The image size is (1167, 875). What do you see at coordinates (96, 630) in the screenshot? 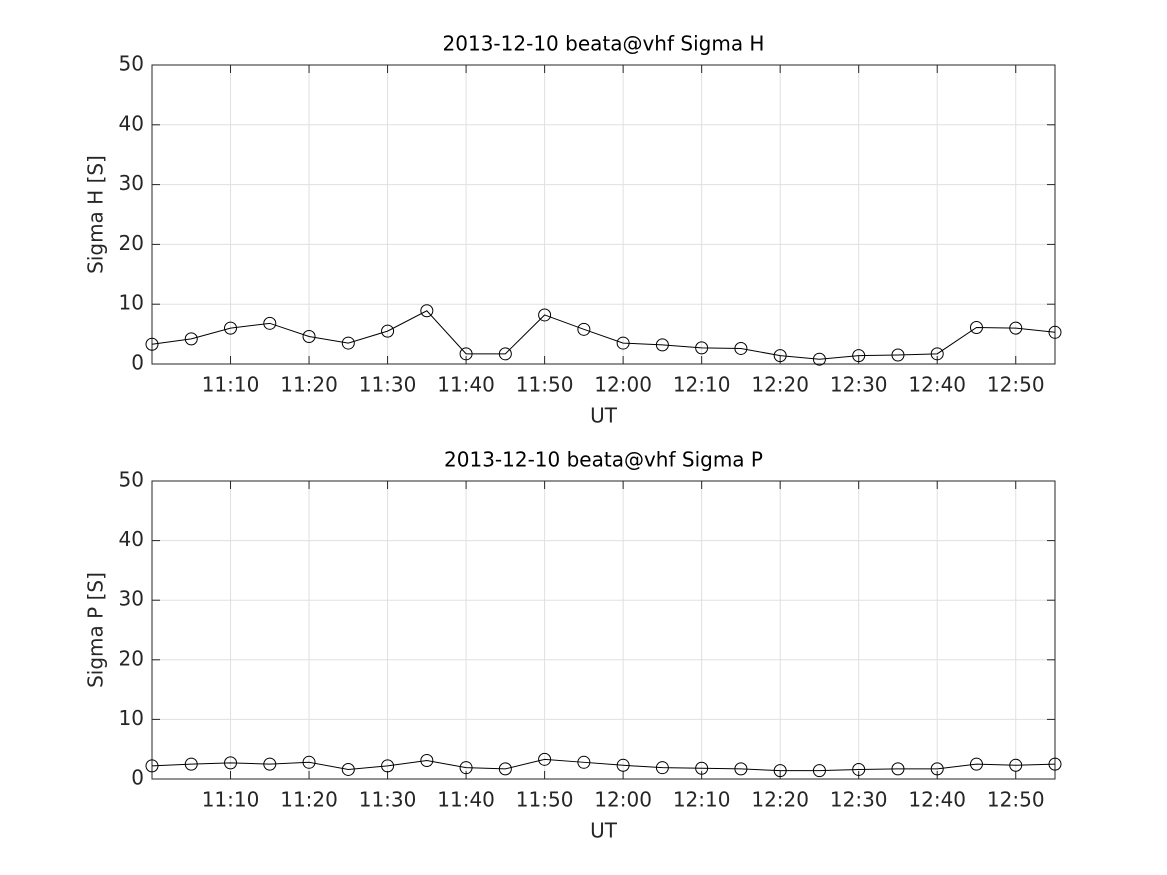
I see `y-axis-label: Sigma P [S]` at bounding box center [96, 630].